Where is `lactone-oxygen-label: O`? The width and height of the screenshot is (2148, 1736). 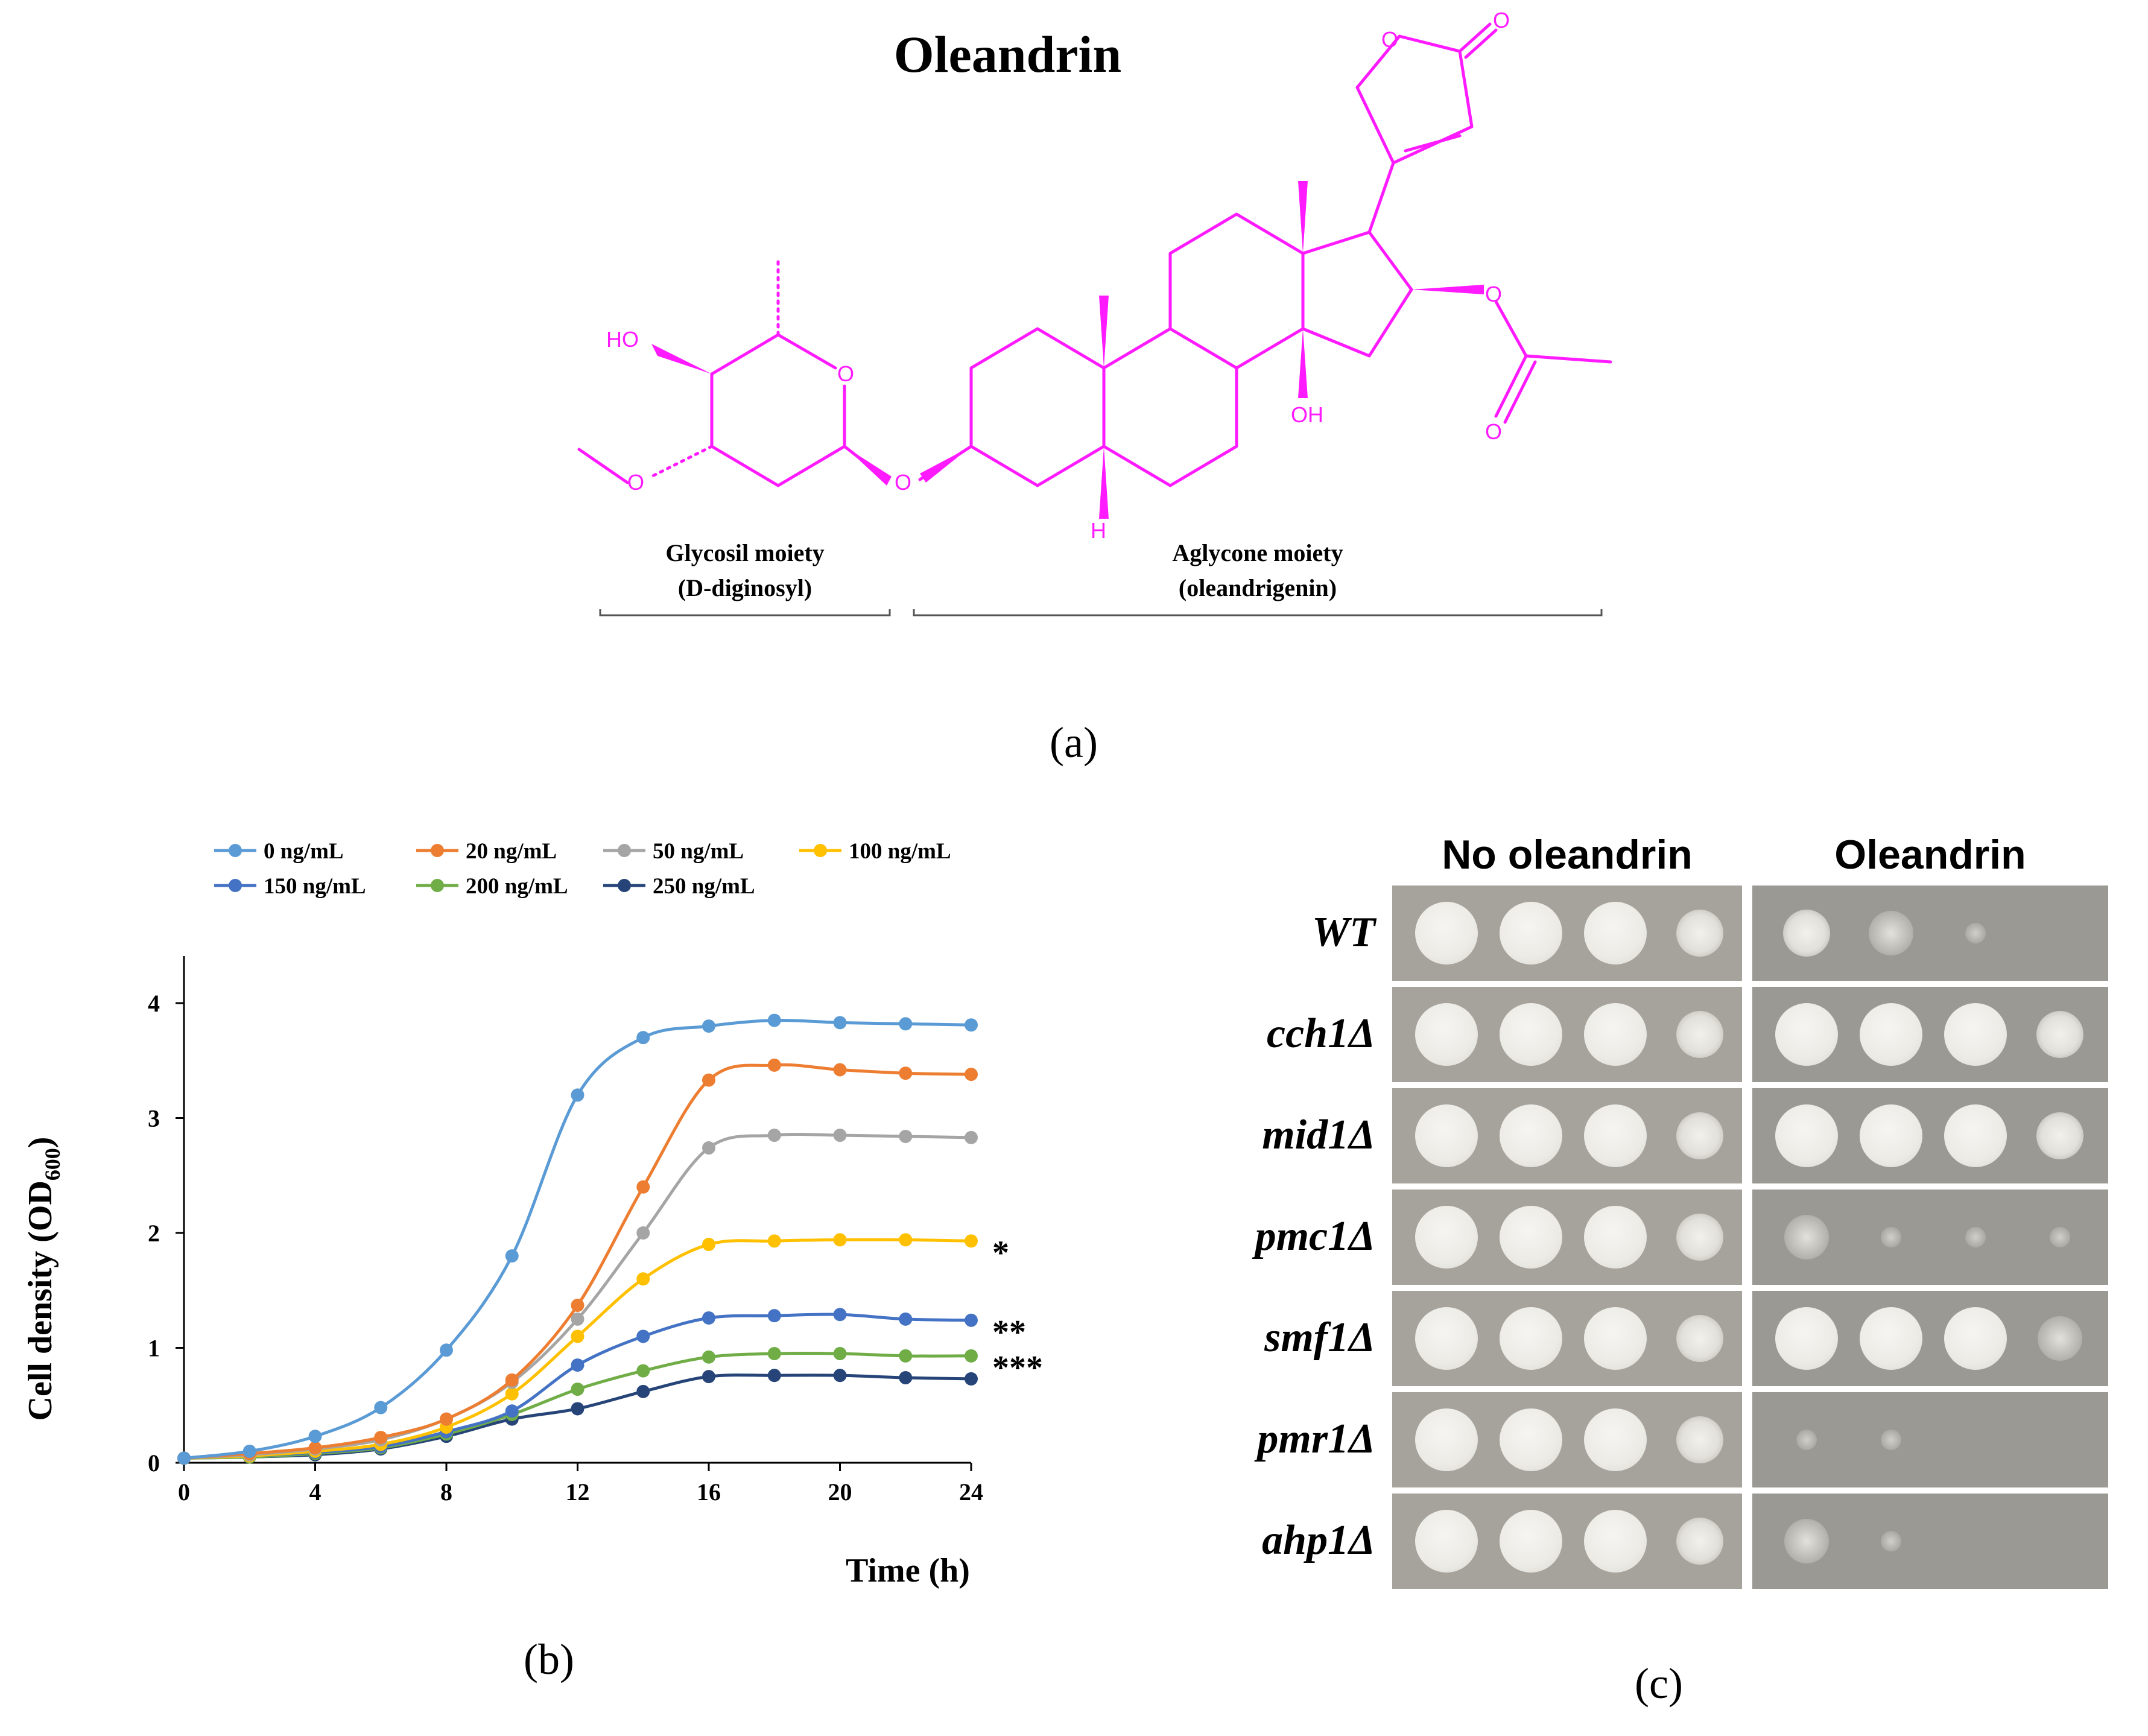
lactone-oxygen-label: O is located at coordinates (1389, 39).